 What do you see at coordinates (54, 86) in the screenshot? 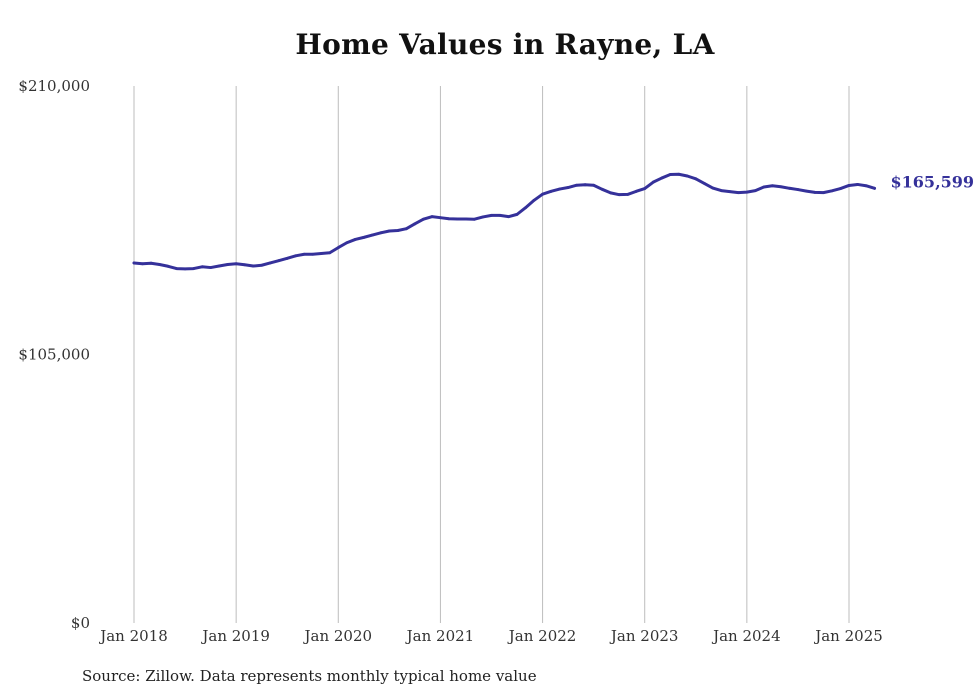
I see `y-tick-label: $210,000` at bounding box center [54, 86].